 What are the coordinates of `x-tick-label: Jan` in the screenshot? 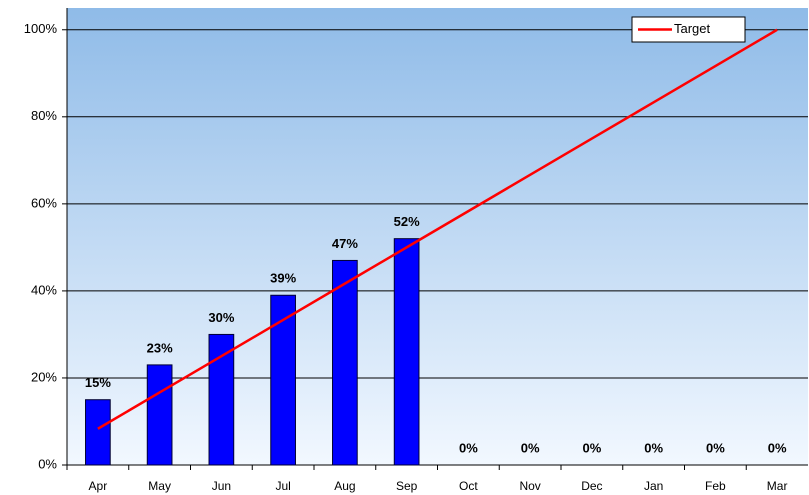 It's located at (653, 486).